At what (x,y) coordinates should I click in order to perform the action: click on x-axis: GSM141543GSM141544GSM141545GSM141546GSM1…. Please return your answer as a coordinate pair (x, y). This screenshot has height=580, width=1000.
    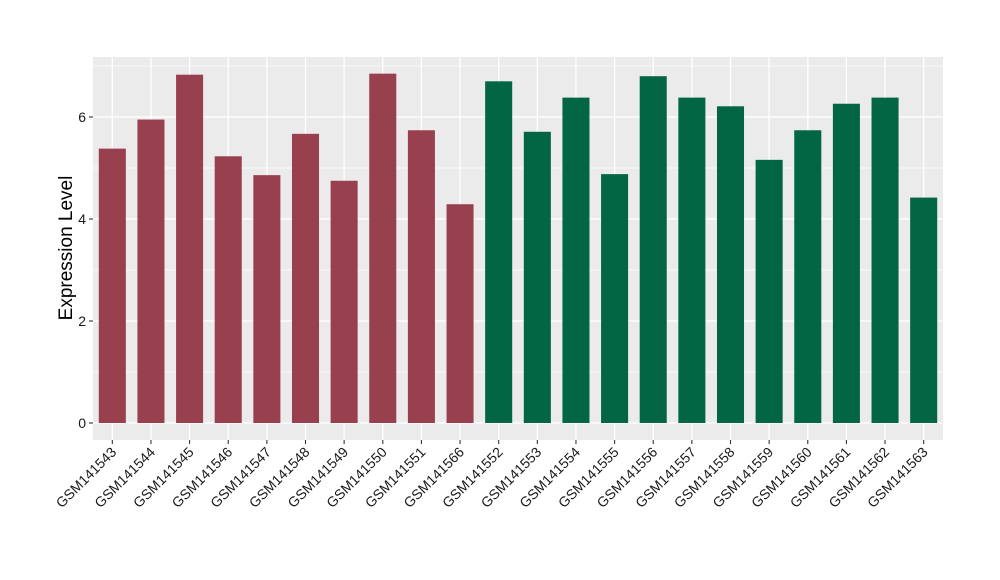
    Looking at the image, I should click on (492, 475).